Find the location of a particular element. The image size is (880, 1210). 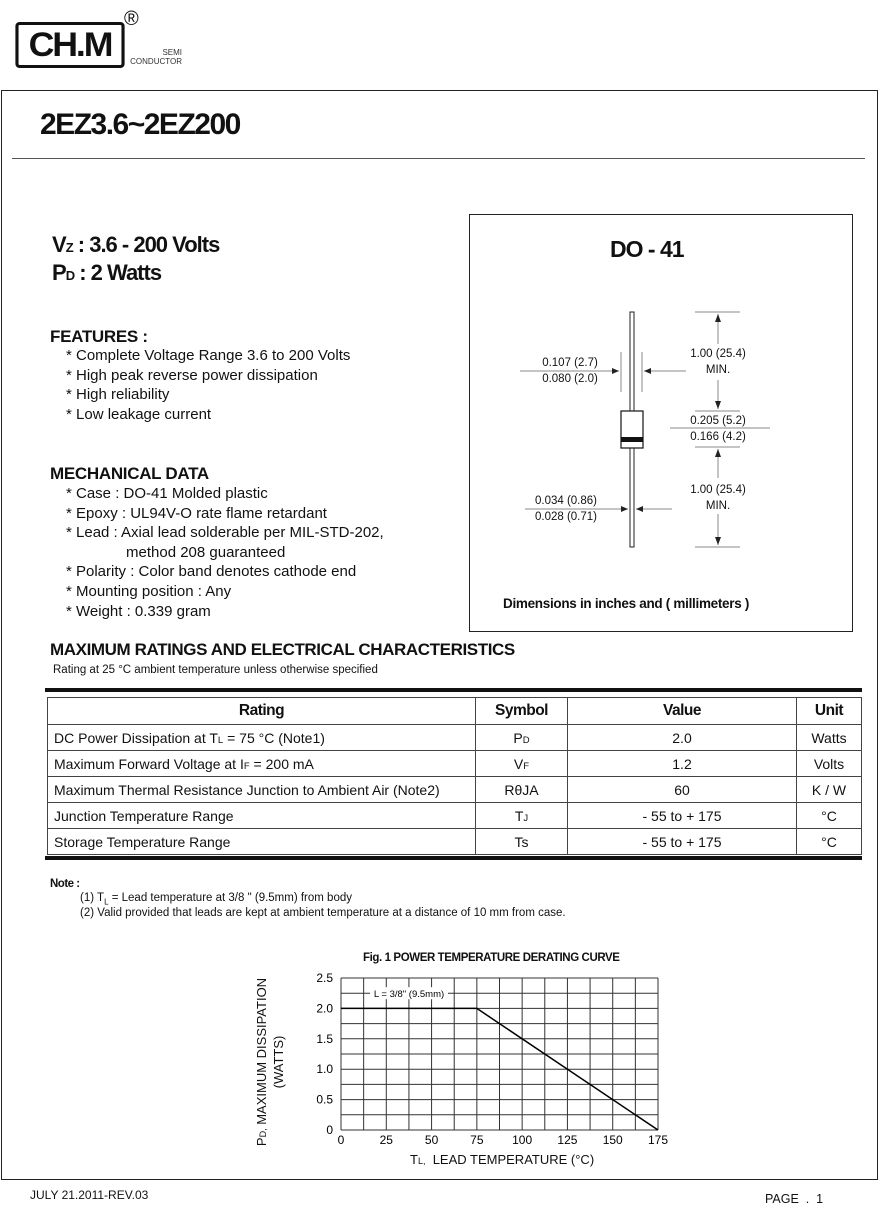

ylabel-sym: P is located at coordinates (261, 1142).